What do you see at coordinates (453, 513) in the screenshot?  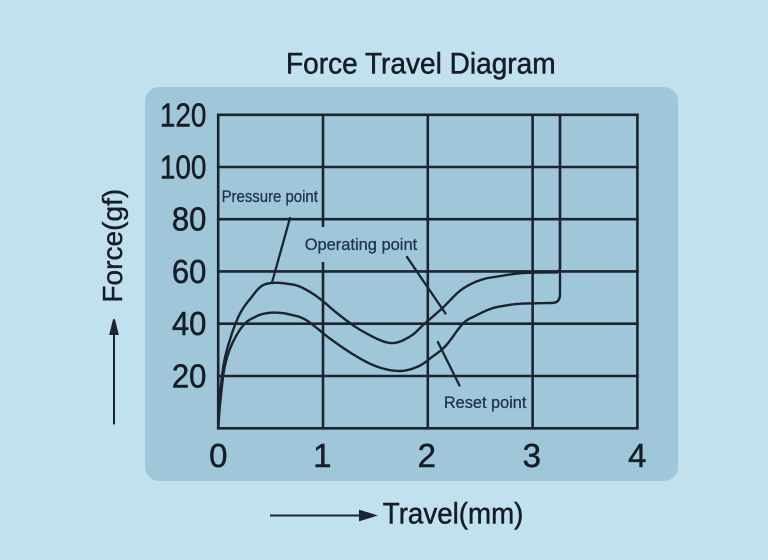 I see `svg-text: Travel(mm)` at bounding box center [453, 513].